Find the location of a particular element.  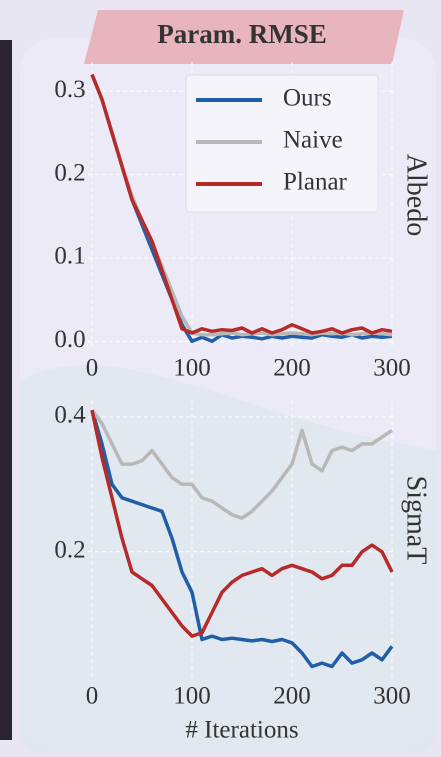

legend-label: Naive is located at coordinates (313, 140).